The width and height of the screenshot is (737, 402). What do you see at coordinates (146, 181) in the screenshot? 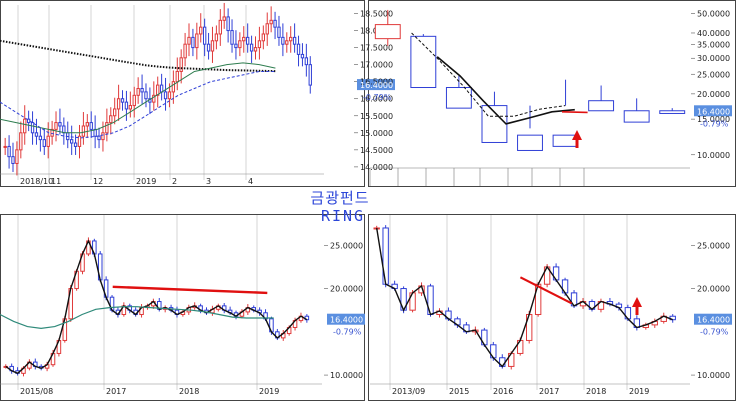
I see `x-tick-label: 2019` at bounding box center [146, 181].